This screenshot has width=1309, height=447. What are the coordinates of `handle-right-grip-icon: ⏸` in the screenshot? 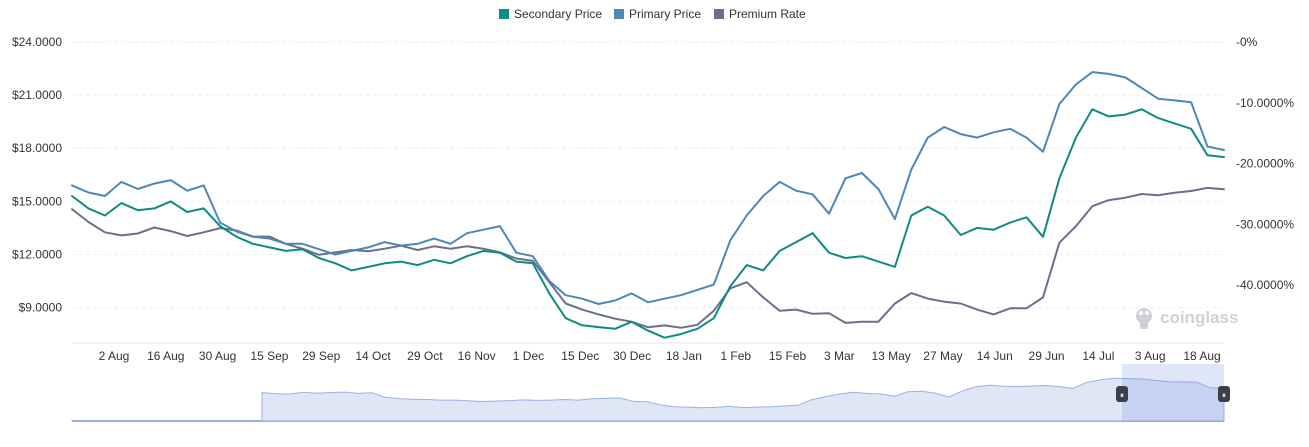 It's located at (1224, 395).